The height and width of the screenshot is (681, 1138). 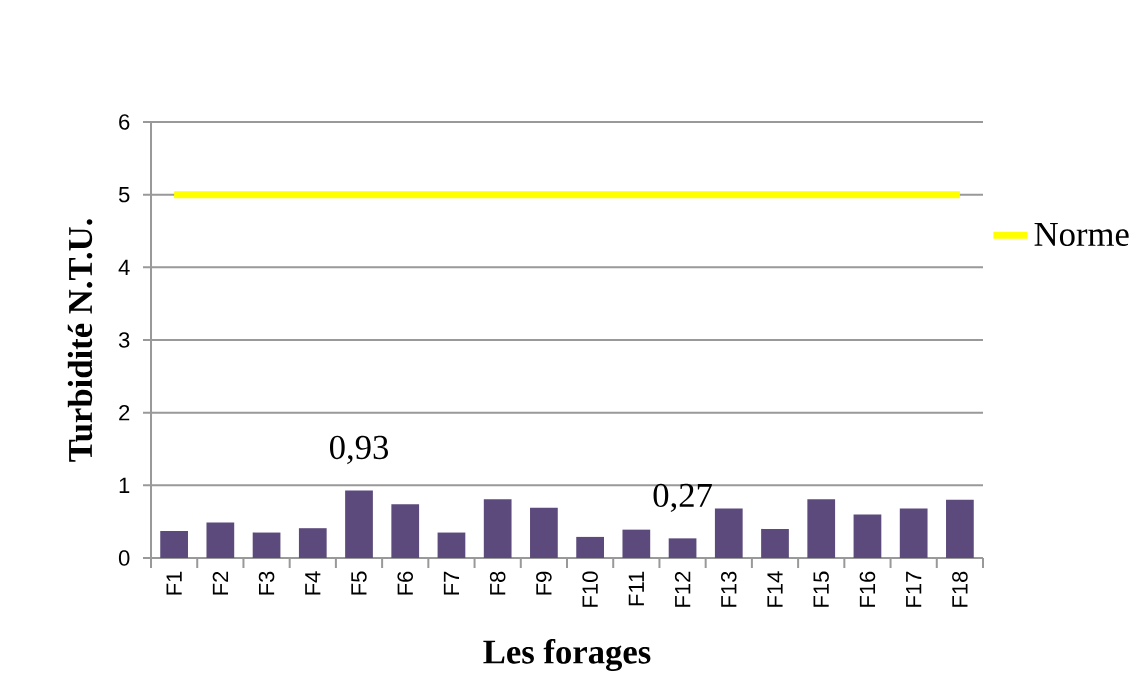 I want to click on x-tick-label: F7, so click(x=451, y=583).